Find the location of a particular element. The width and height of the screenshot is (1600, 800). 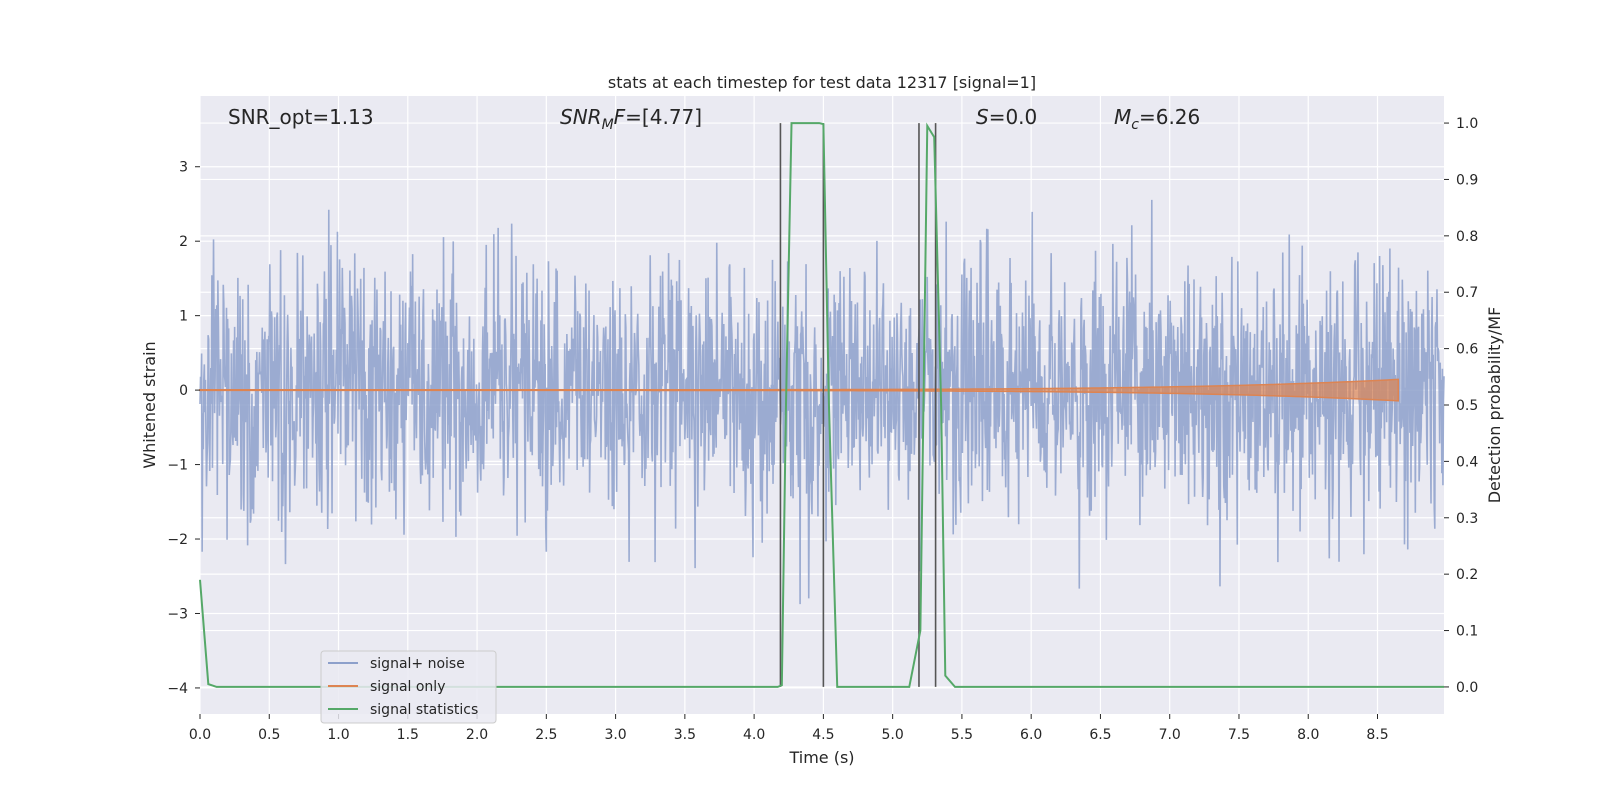

x-tick-label: 4.0 is located at coordinates (754, 735).